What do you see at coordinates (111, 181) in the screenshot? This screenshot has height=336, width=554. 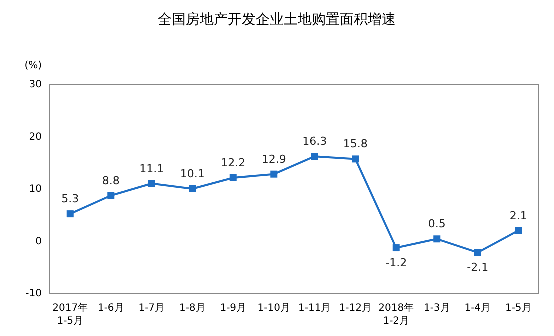 I see `data-label: 8.8` at bounding box center [111, 181].